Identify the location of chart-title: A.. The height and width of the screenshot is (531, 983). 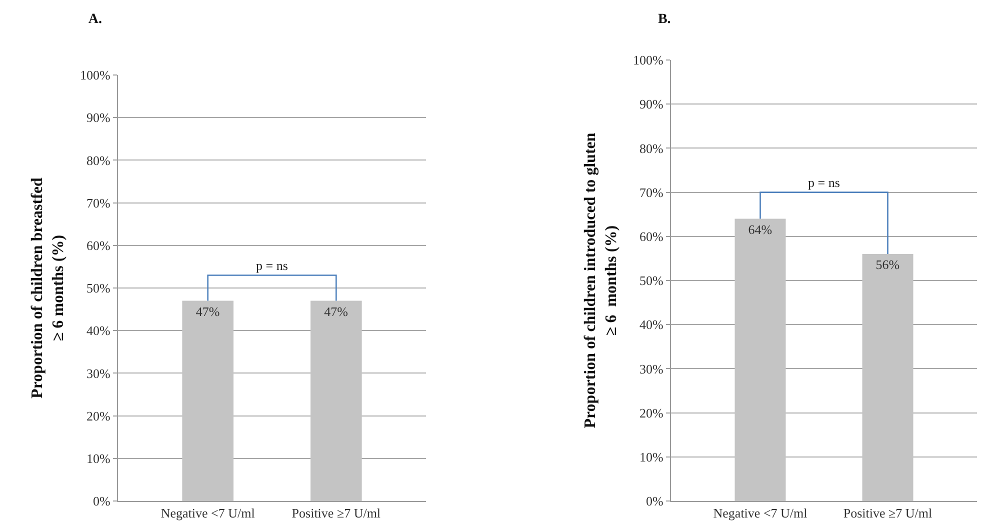
(95, 20).